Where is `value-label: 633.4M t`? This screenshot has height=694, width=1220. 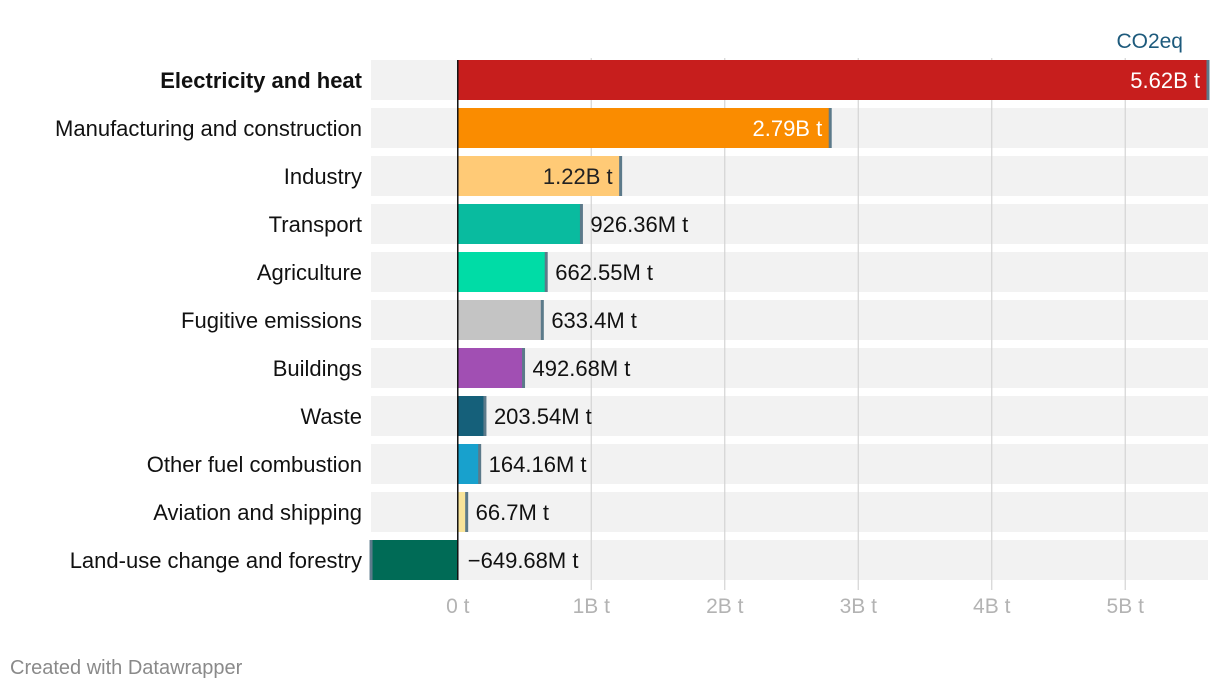
value-label: 633.4M t is located at coordinates (594, 320).